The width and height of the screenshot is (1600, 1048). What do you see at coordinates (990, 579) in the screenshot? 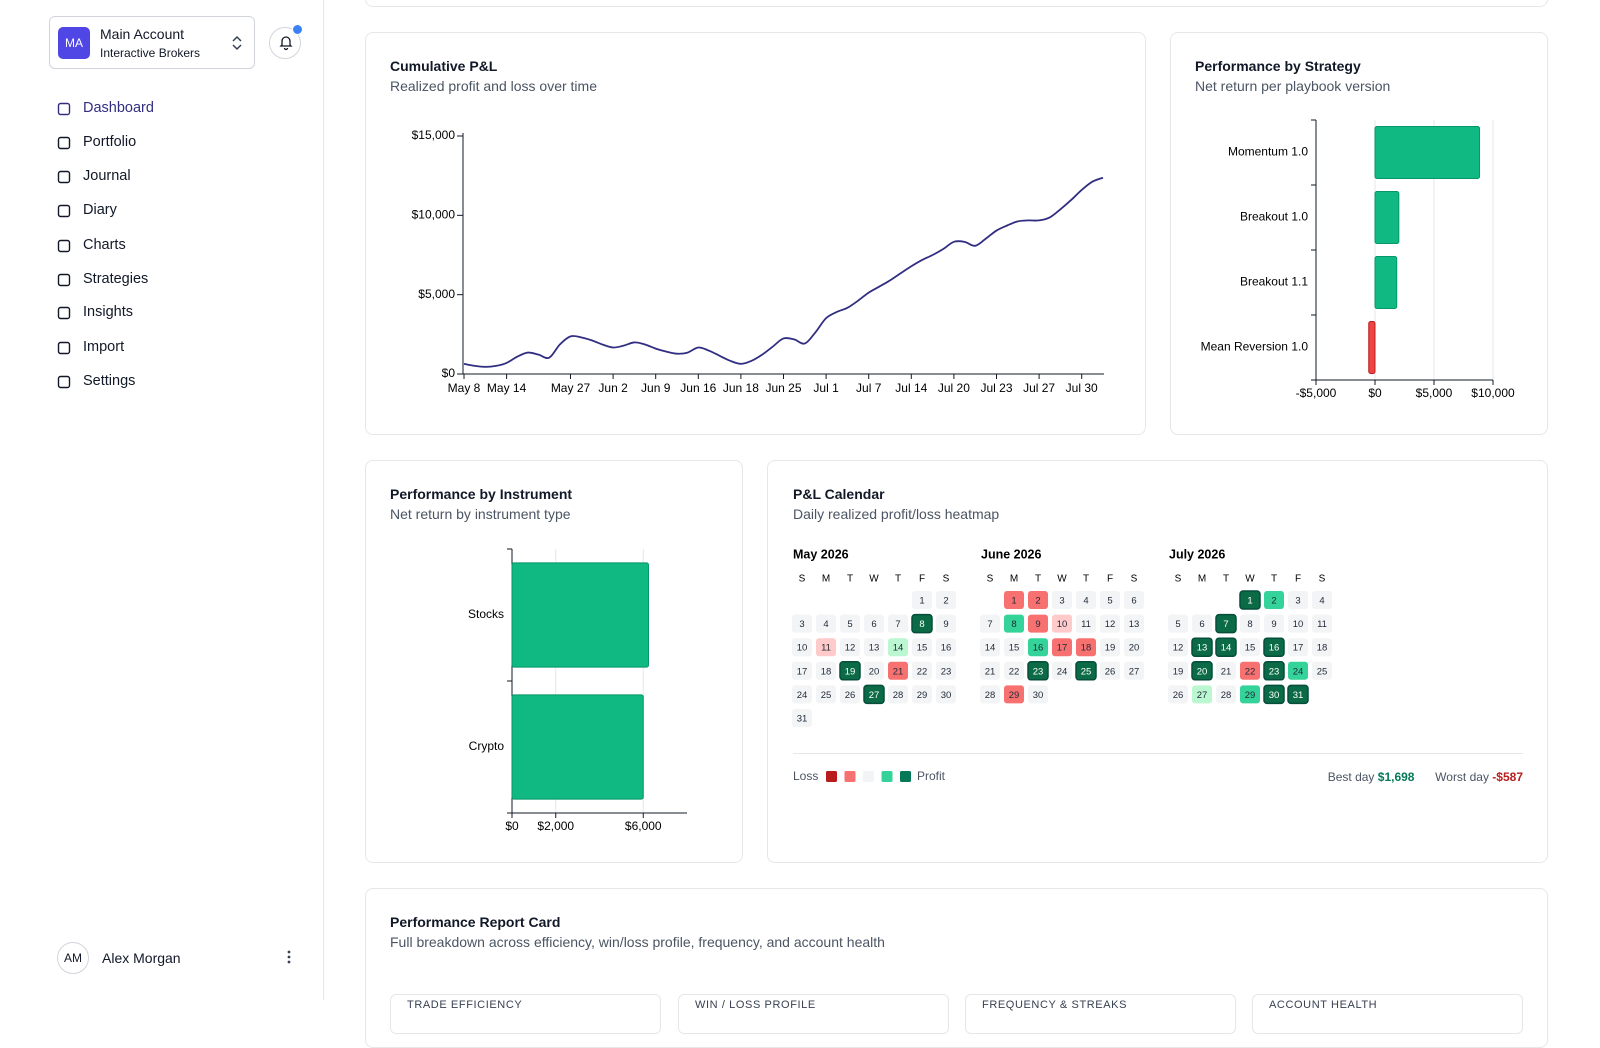
I see `weekday-label: S` at bounding box center [990, 579].